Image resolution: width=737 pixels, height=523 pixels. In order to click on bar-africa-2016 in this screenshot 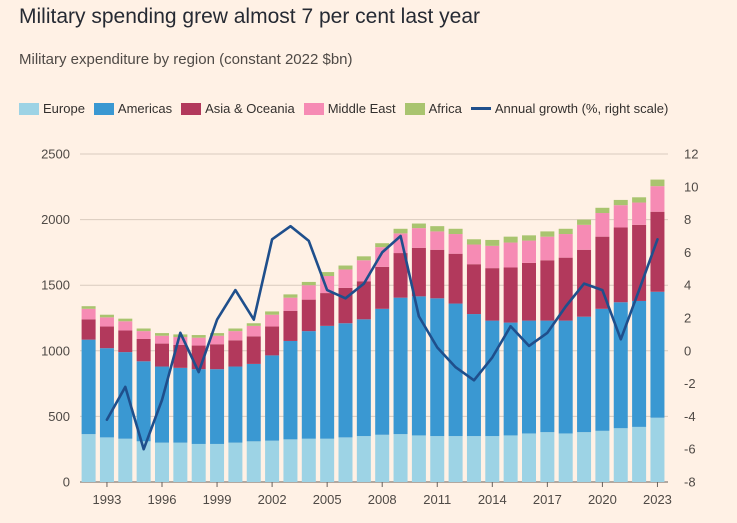, I will do `click(529, 238)`.